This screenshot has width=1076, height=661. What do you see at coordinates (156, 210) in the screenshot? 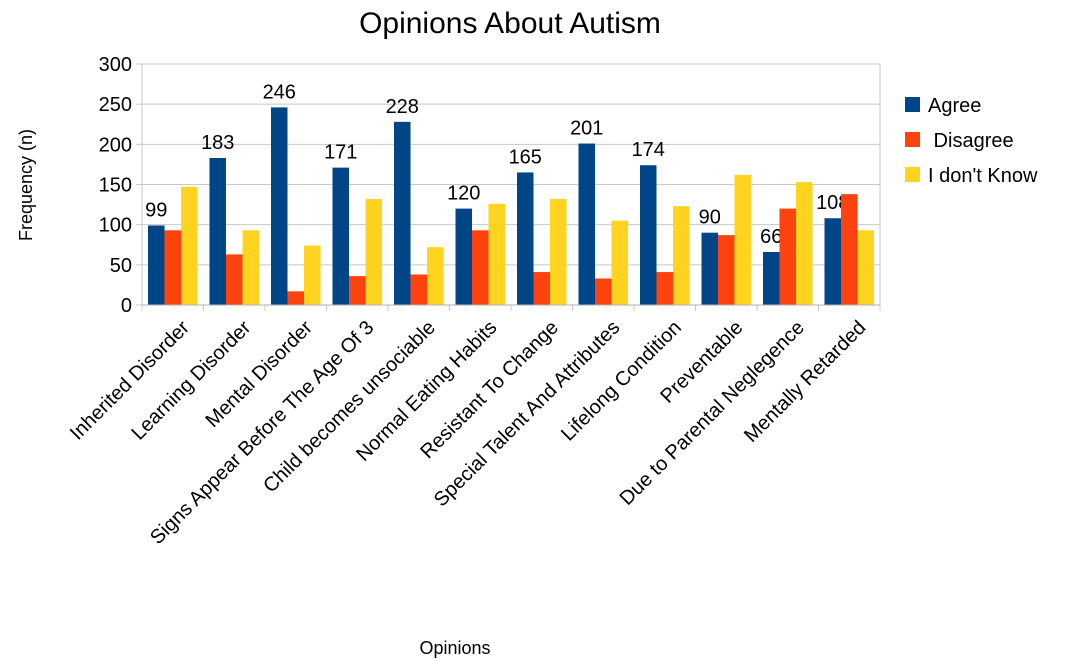
I see `data-label: 99` at bounding box center [156, 210].